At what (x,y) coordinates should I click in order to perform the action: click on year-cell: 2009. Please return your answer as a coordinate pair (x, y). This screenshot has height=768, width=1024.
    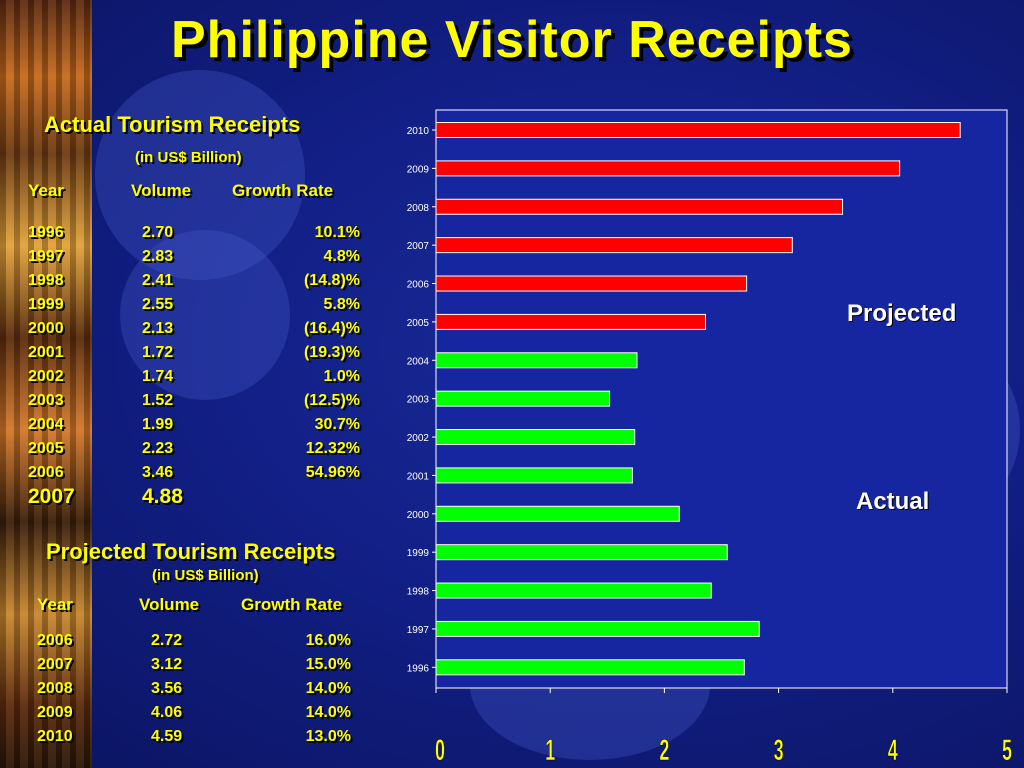
    Looking at the image, I should click on (55, 712).